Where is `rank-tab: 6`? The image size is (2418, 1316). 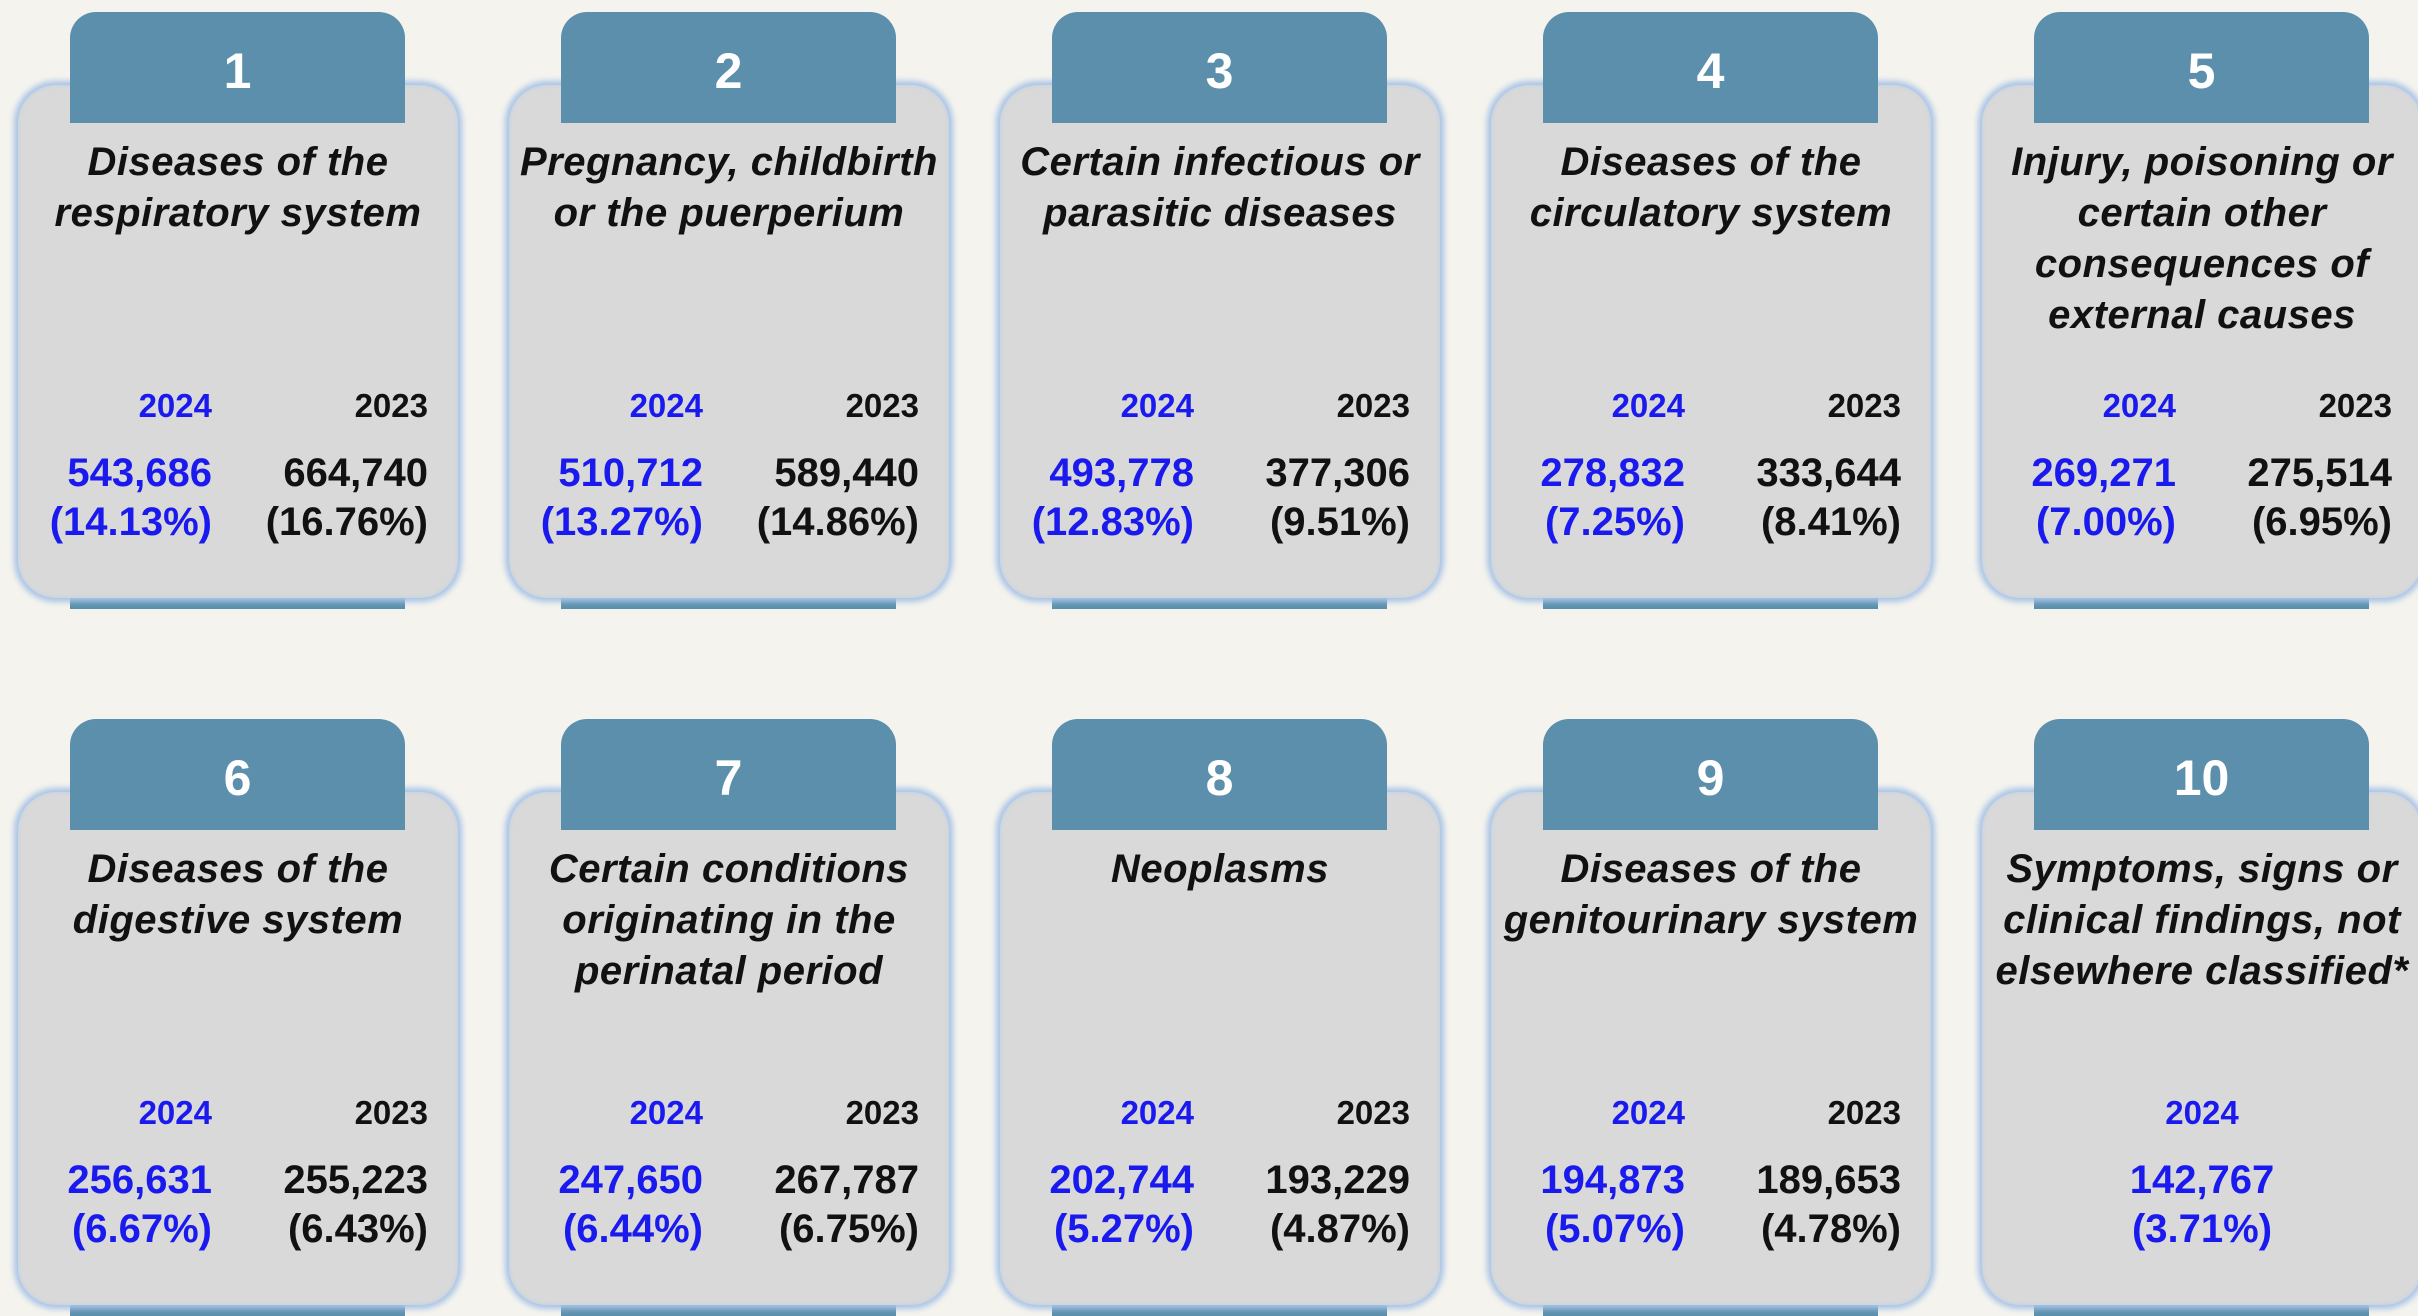
rank-tab: 6 is located at coordinates (237, 774).